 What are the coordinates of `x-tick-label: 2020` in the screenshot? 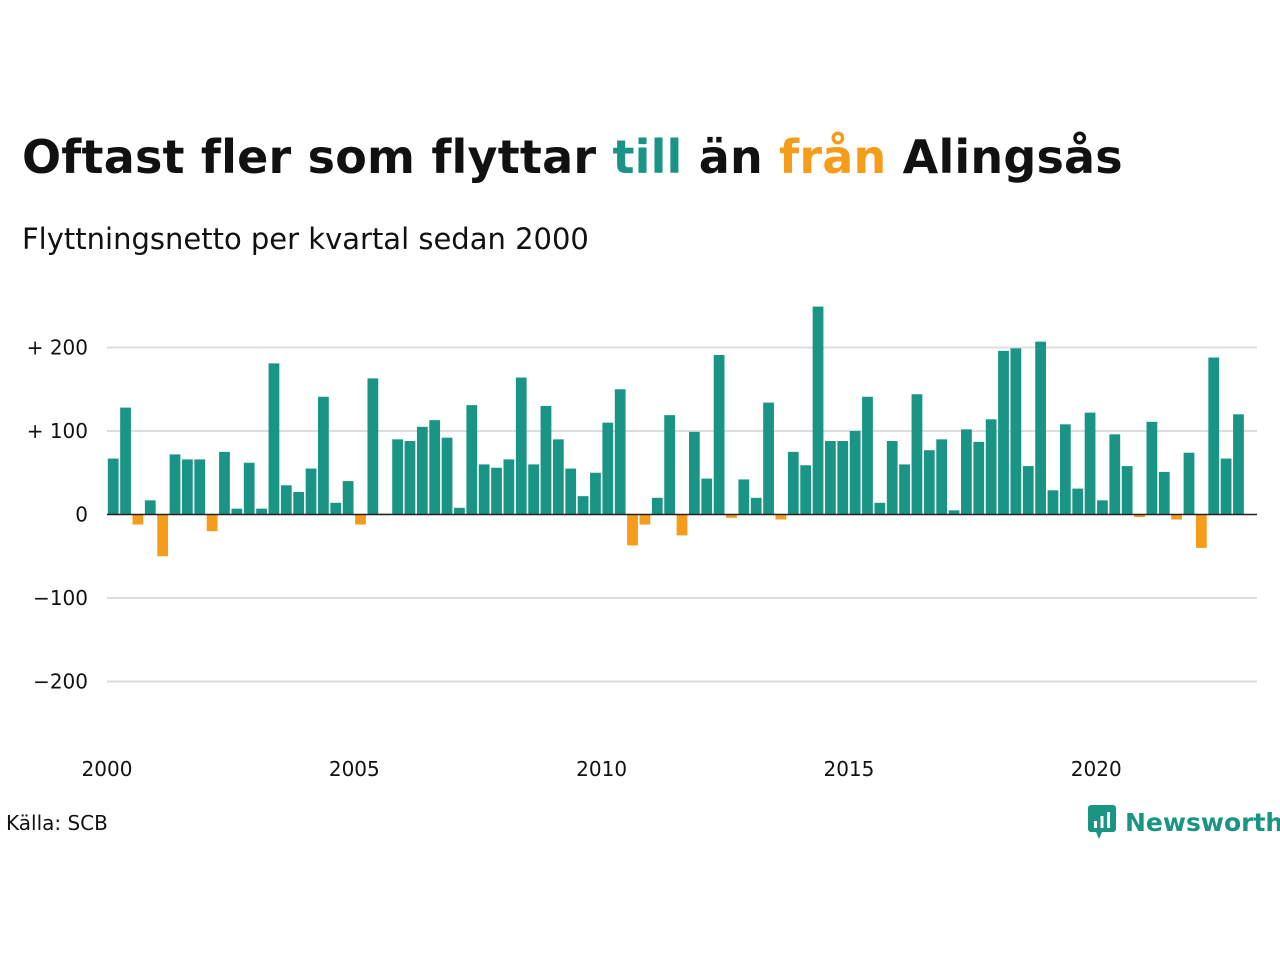 It's located at (1096, 769).